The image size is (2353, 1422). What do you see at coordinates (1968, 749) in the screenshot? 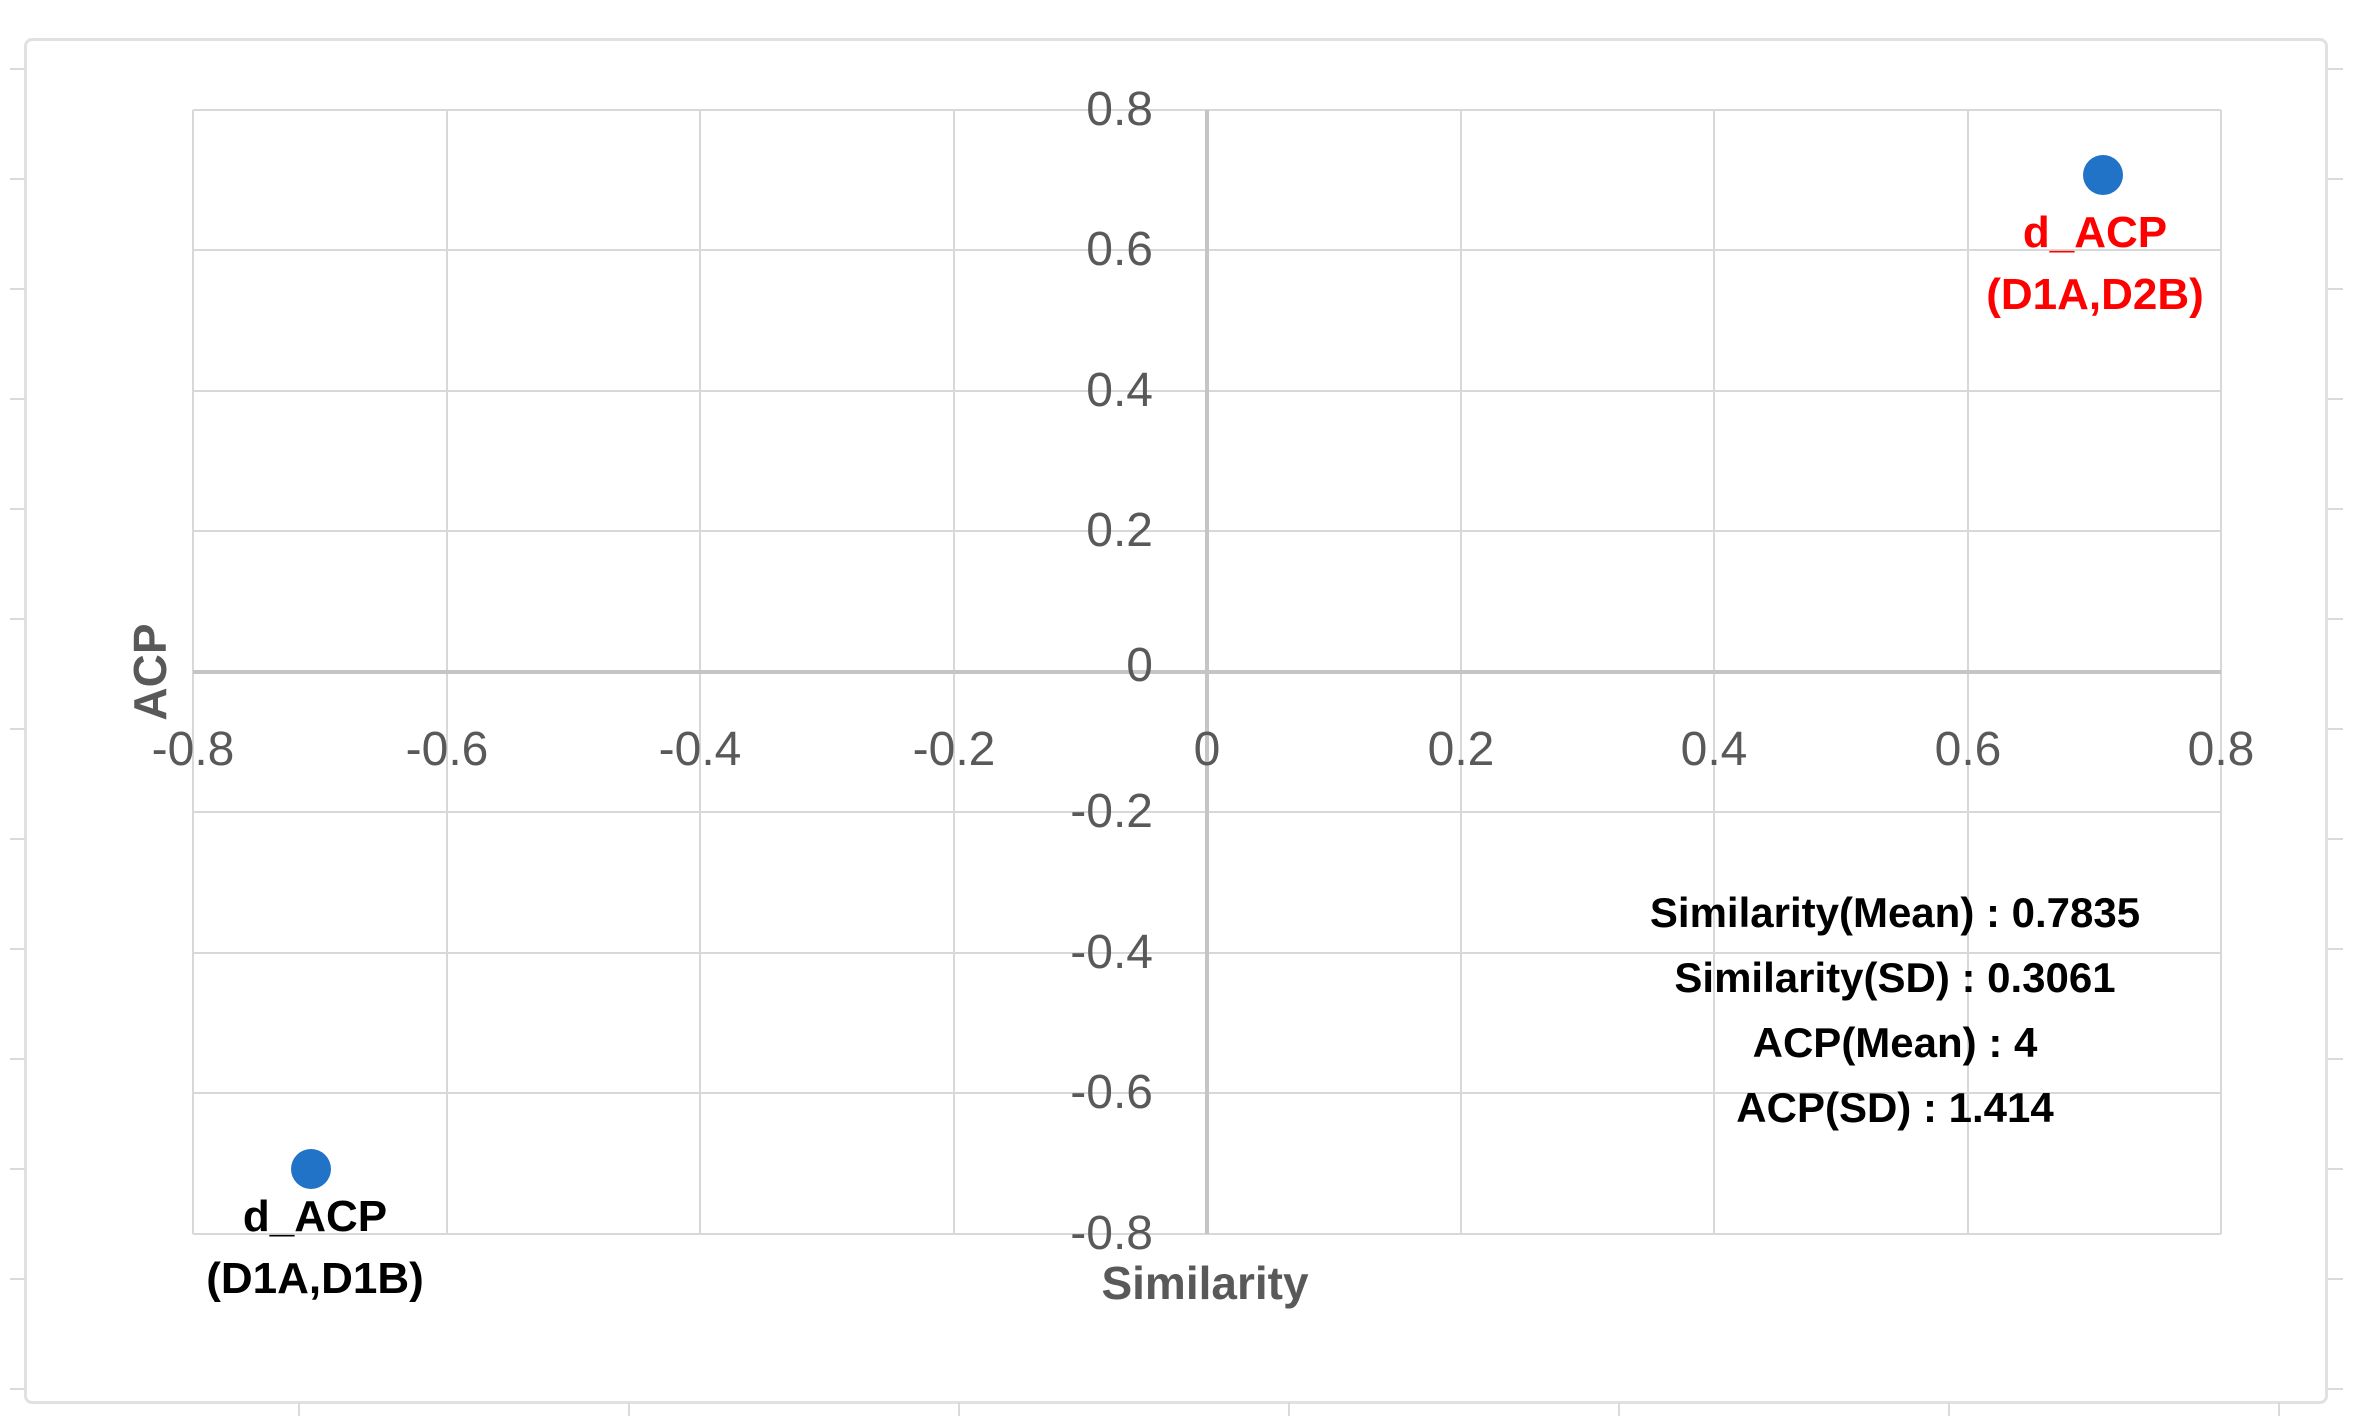
I see `x-tick-label: 0.6` at bounding box center [1968, 749].